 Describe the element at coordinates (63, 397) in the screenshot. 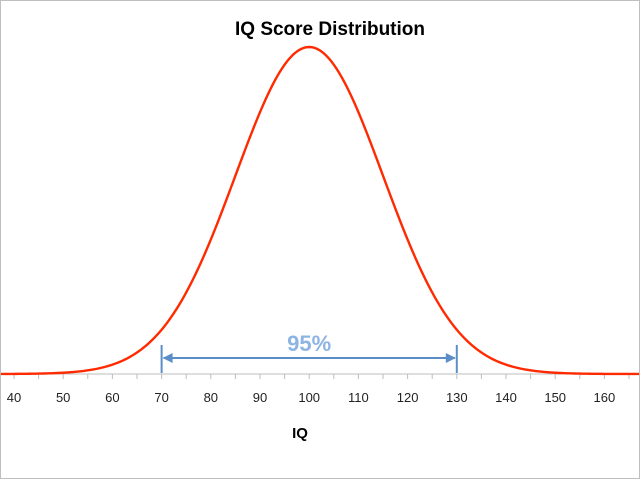

I see `x-tick-label: 50` at that location.